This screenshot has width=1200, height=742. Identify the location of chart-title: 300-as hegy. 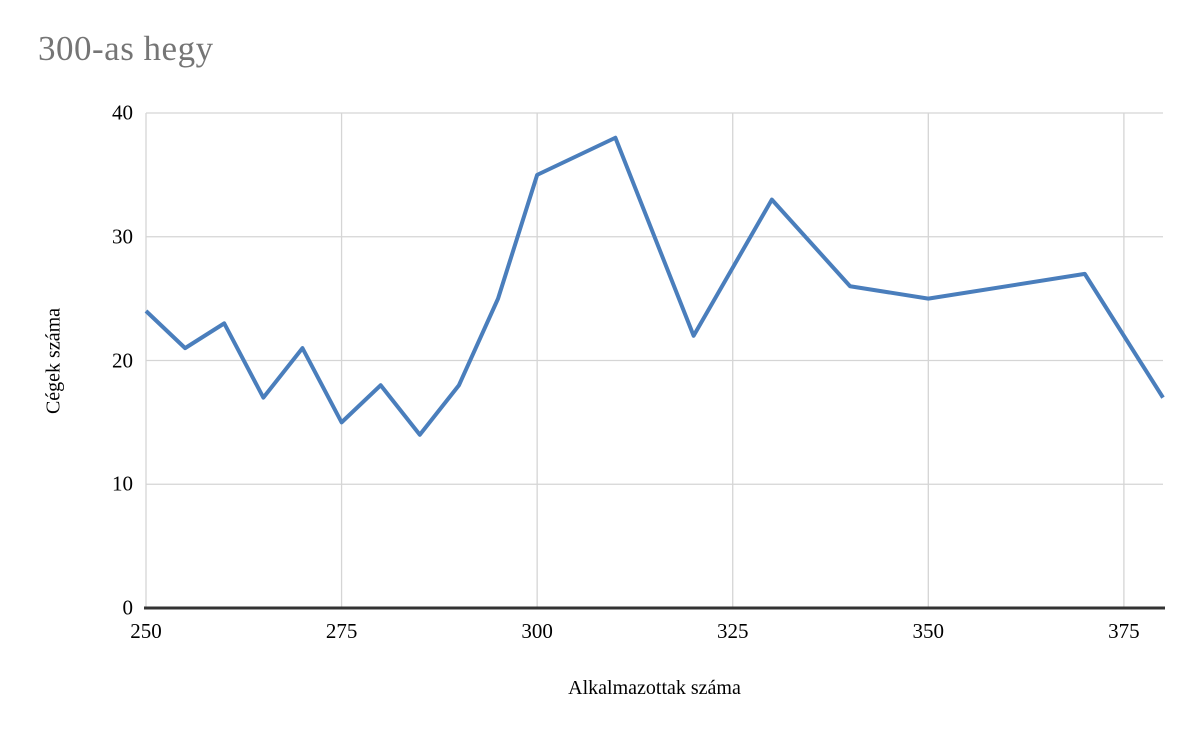
(126, 48).